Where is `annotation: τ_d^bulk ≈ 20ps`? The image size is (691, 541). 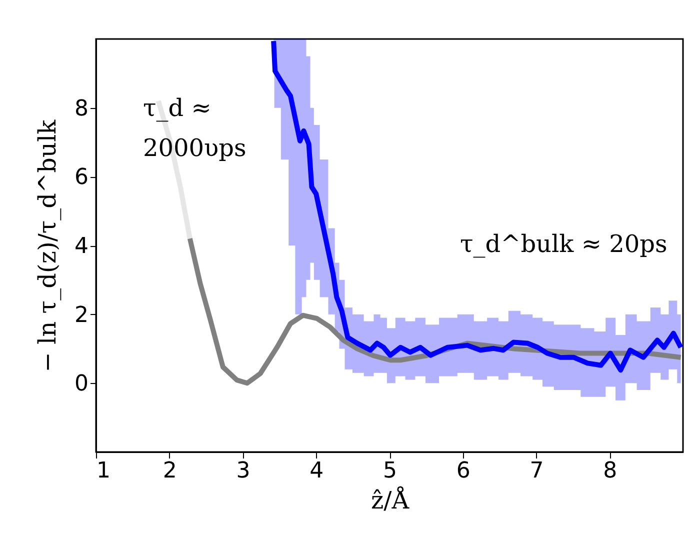 annotation: τ_d^bulk ≈ 20ps is located at coordinates (564, 244).